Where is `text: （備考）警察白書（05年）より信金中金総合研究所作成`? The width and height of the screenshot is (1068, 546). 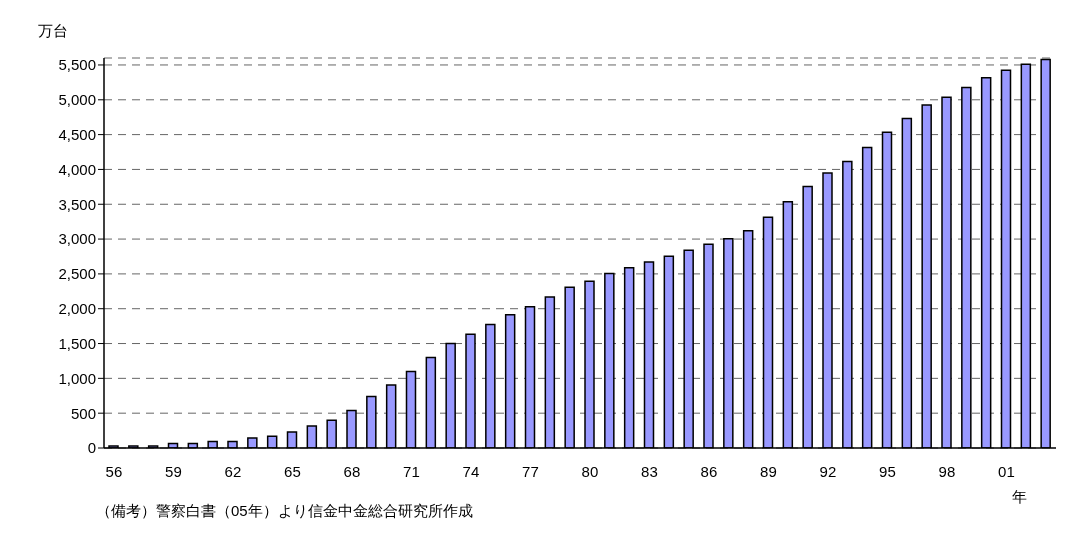 text: （備考）警察白書（05年）より信金中金総合研究所作成 is located at coordinates (284, 511).